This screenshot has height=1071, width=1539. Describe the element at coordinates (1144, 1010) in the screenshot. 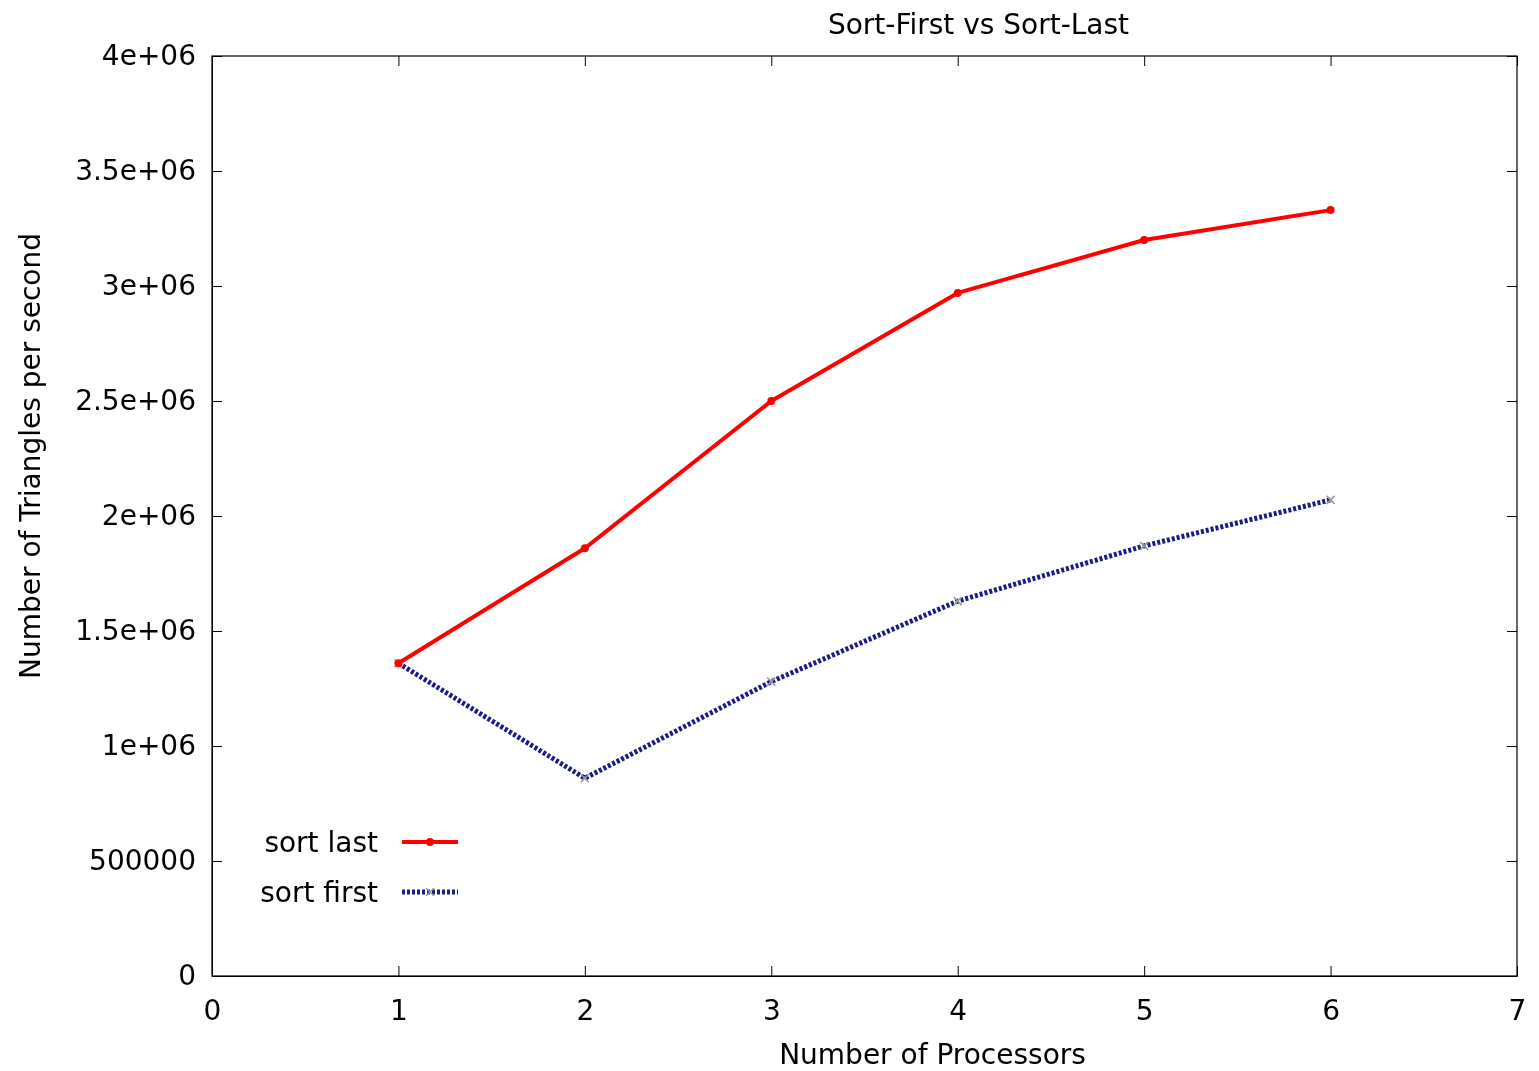

I see `x-tick-label: 5` at that location.